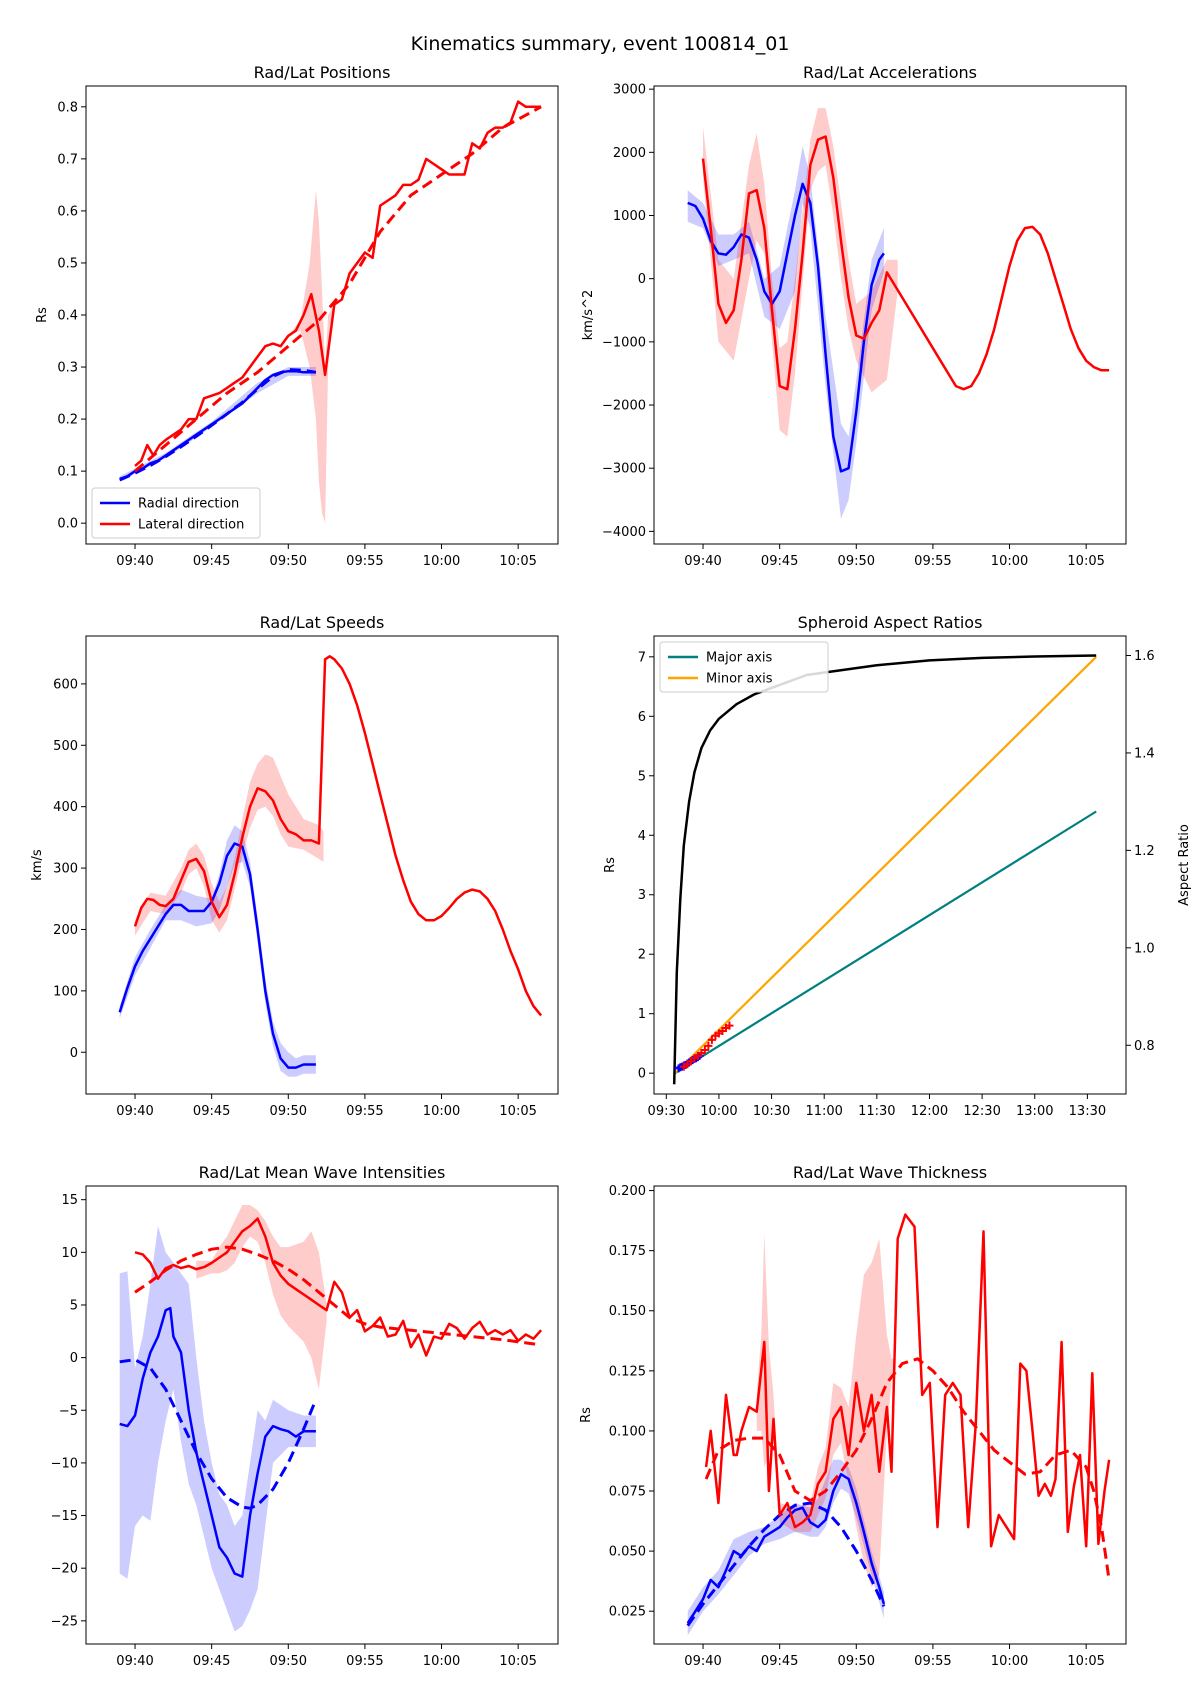 This screenshot has width=1200, height=1700. What do you see at coordinates (67, 211) in the screenshot?
I see `positions-ytick-label: 0.6` at bounding box center [67, 211].